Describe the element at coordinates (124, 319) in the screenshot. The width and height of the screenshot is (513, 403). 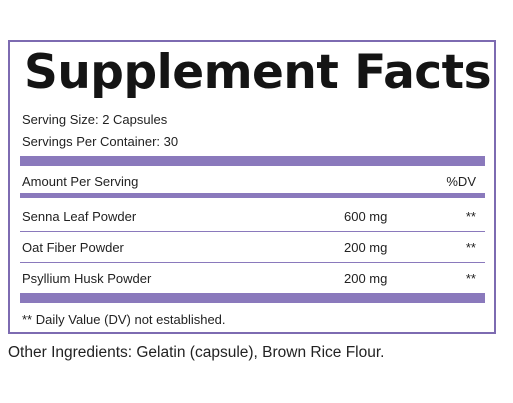
I see `footnote: ** Daily Value (DV) not established.` at that location.